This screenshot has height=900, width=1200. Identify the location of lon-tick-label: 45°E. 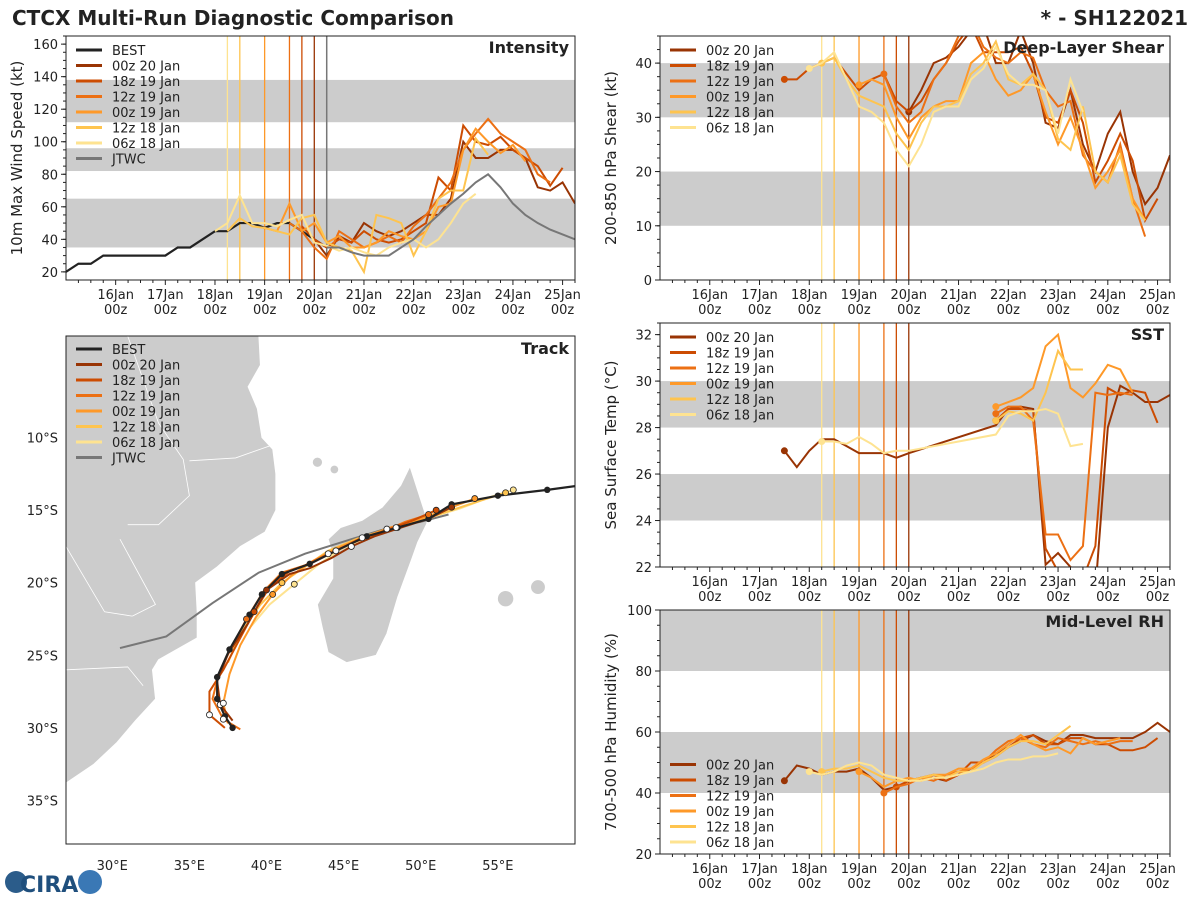
(343, 866).